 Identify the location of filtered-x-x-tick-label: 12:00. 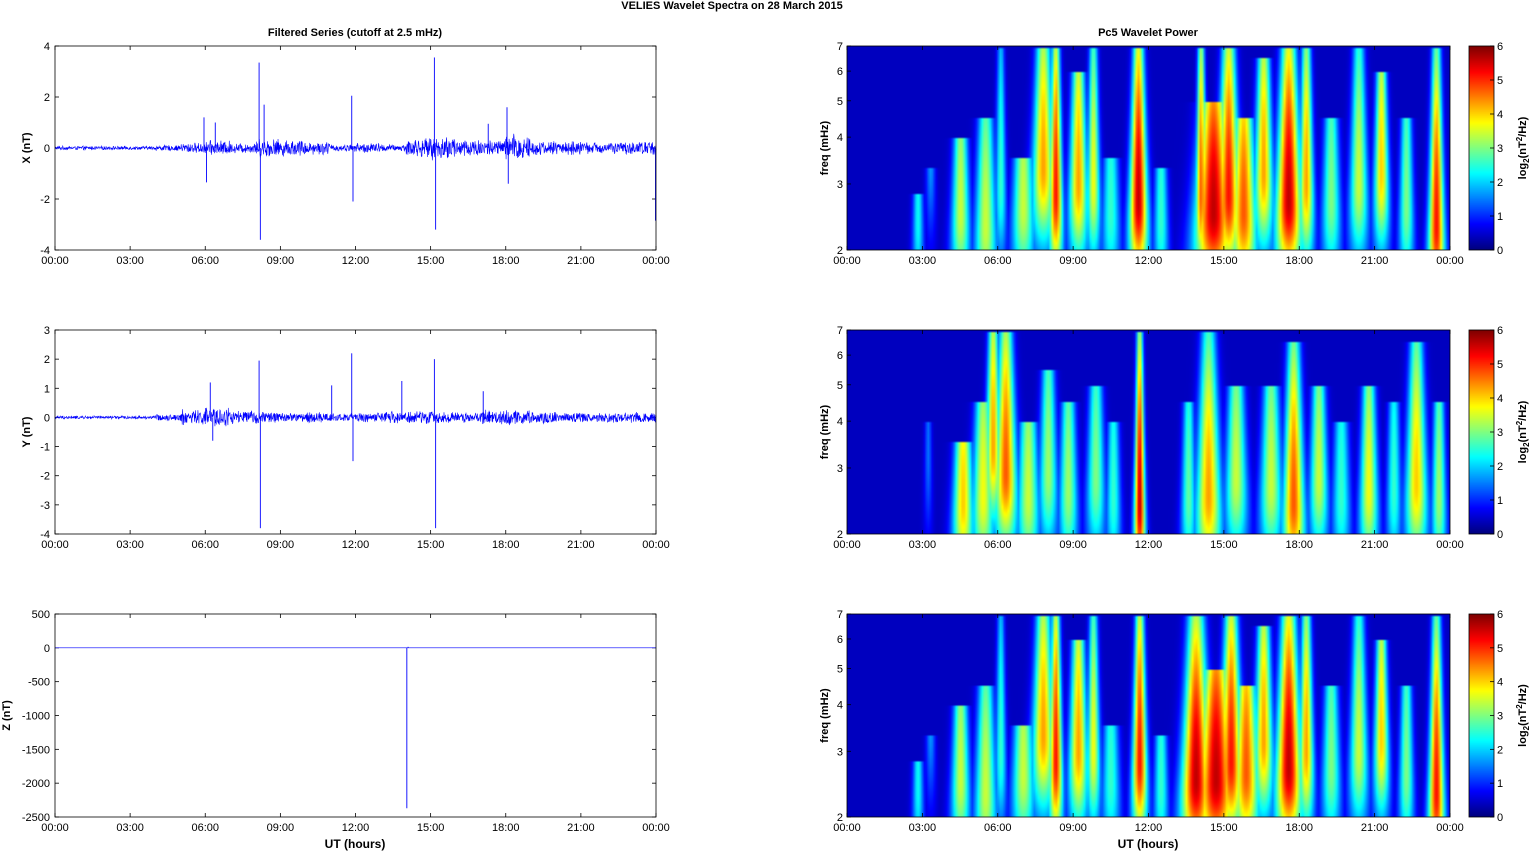
(356, 261).